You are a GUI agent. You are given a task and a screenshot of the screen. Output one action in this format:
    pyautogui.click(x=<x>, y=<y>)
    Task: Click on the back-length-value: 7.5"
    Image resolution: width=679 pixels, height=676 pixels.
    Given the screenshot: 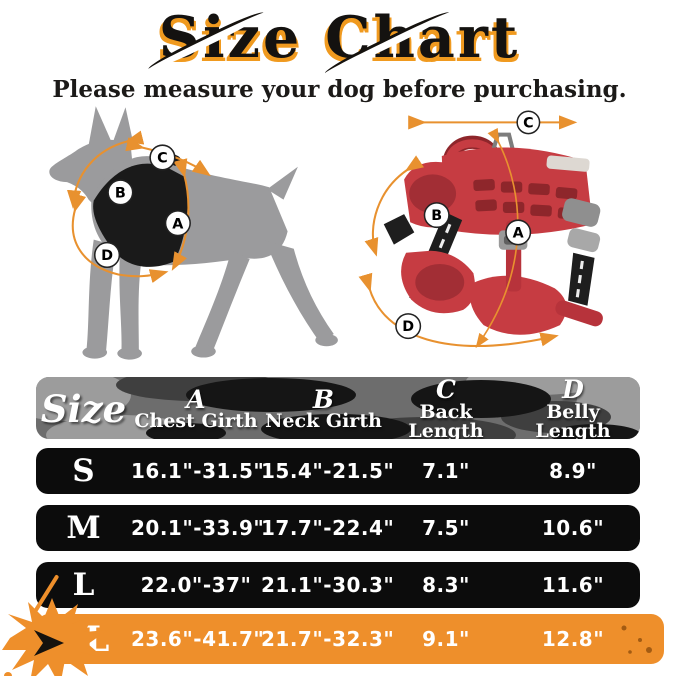 What is the action you would take?
    pyautogui.click(x=446, y=528)
    